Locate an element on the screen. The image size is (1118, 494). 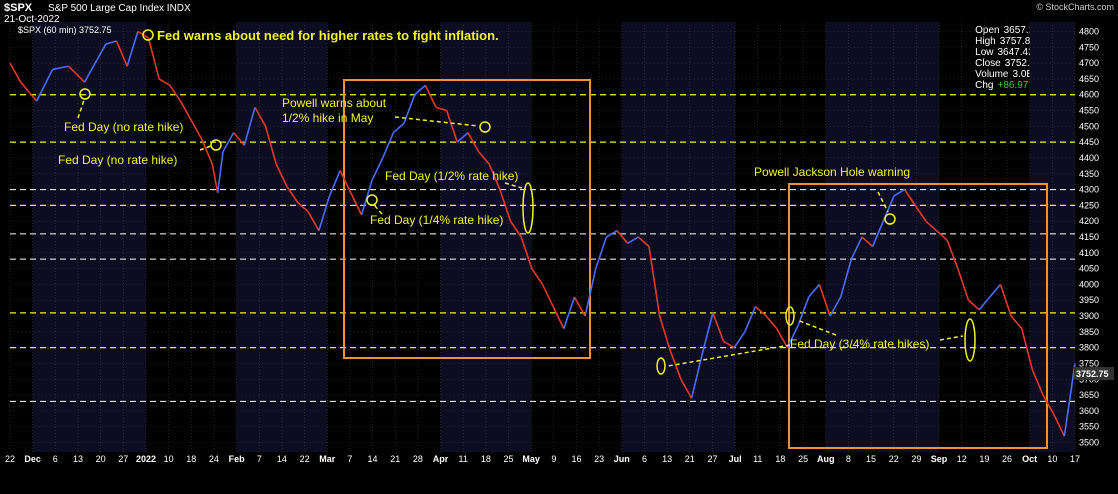
annotation-fed-day-half: Fed Day (1/2% rate hike) is located at coordinates (451, 176).